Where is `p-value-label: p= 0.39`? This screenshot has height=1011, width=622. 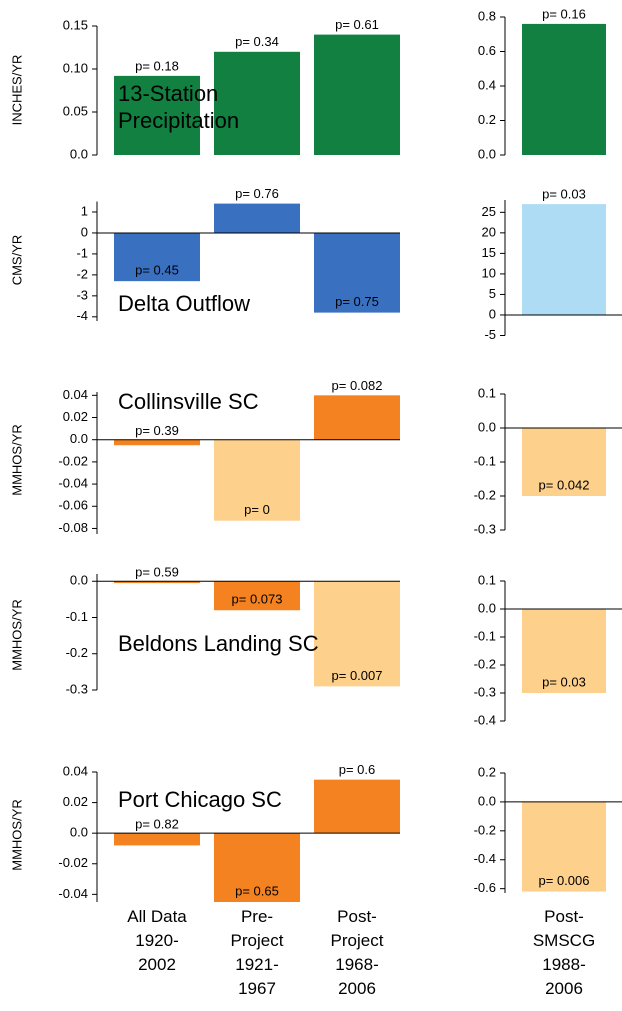
p-value-label: p= 0.39 is located at coordinates (157, 430).